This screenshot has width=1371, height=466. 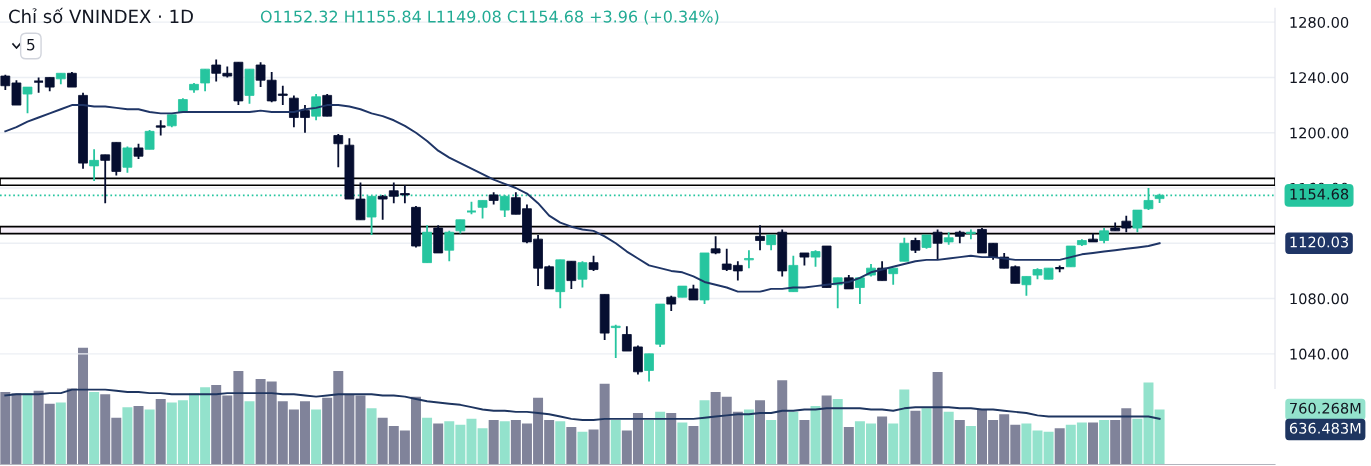 I want to click on y-tick-label: 1080.00, so click(x=1319, y=299).